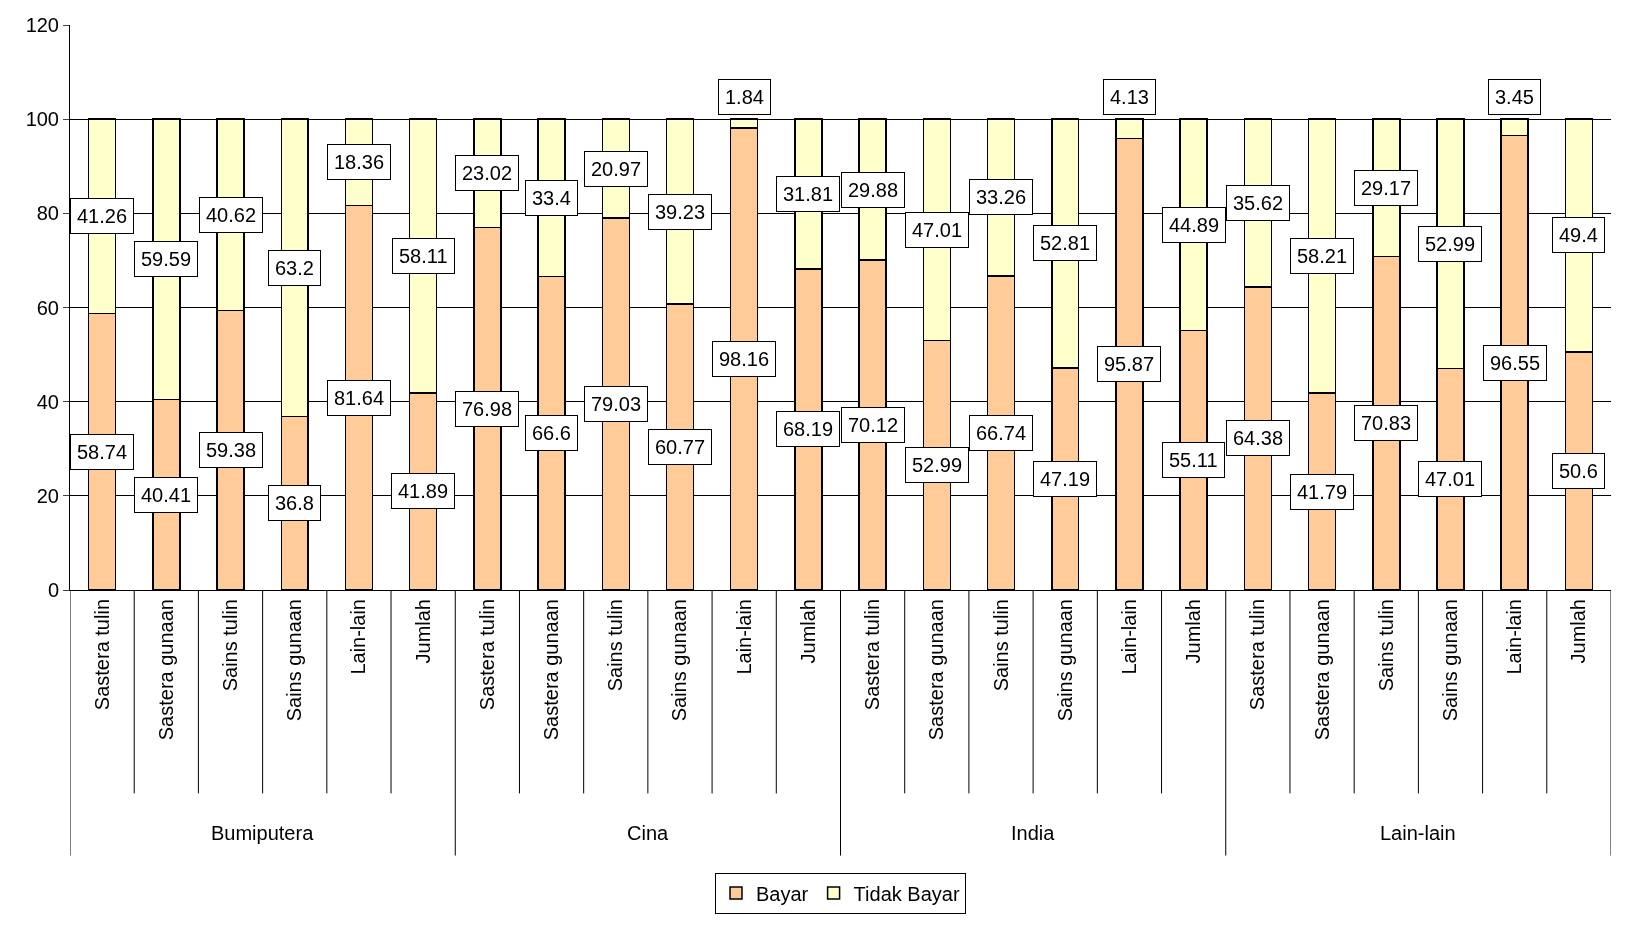 The width and height of the screenshot is (1631, 930). Describe the element at coordinates (423, 256) in the screenshot. I see `data-label: 58.11` at that location.